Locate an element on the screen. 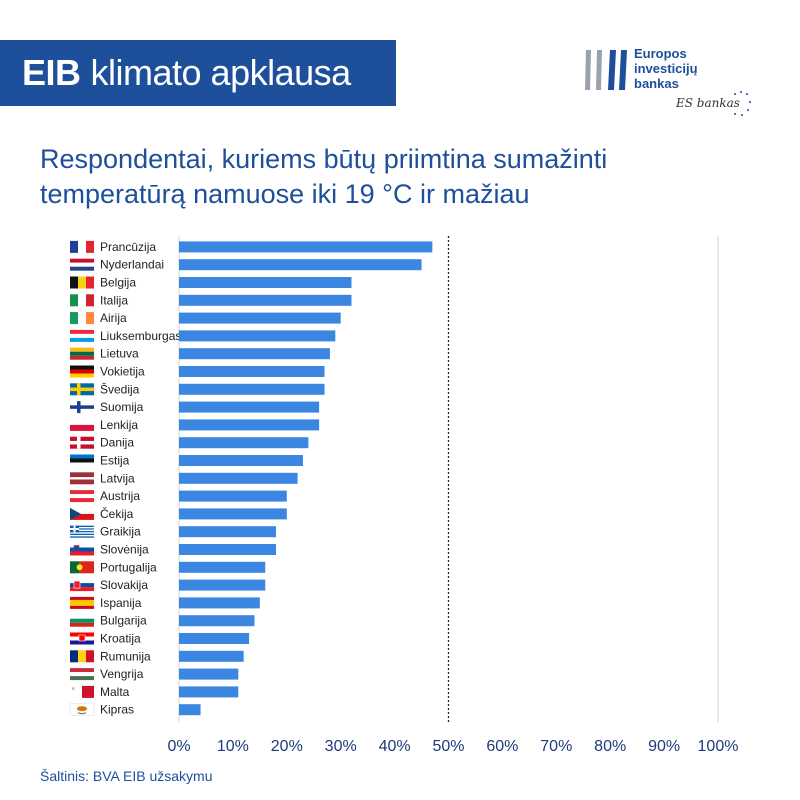 The image size is (800, 800). category-label: Bulgarija is located at coordinates (123, 621).